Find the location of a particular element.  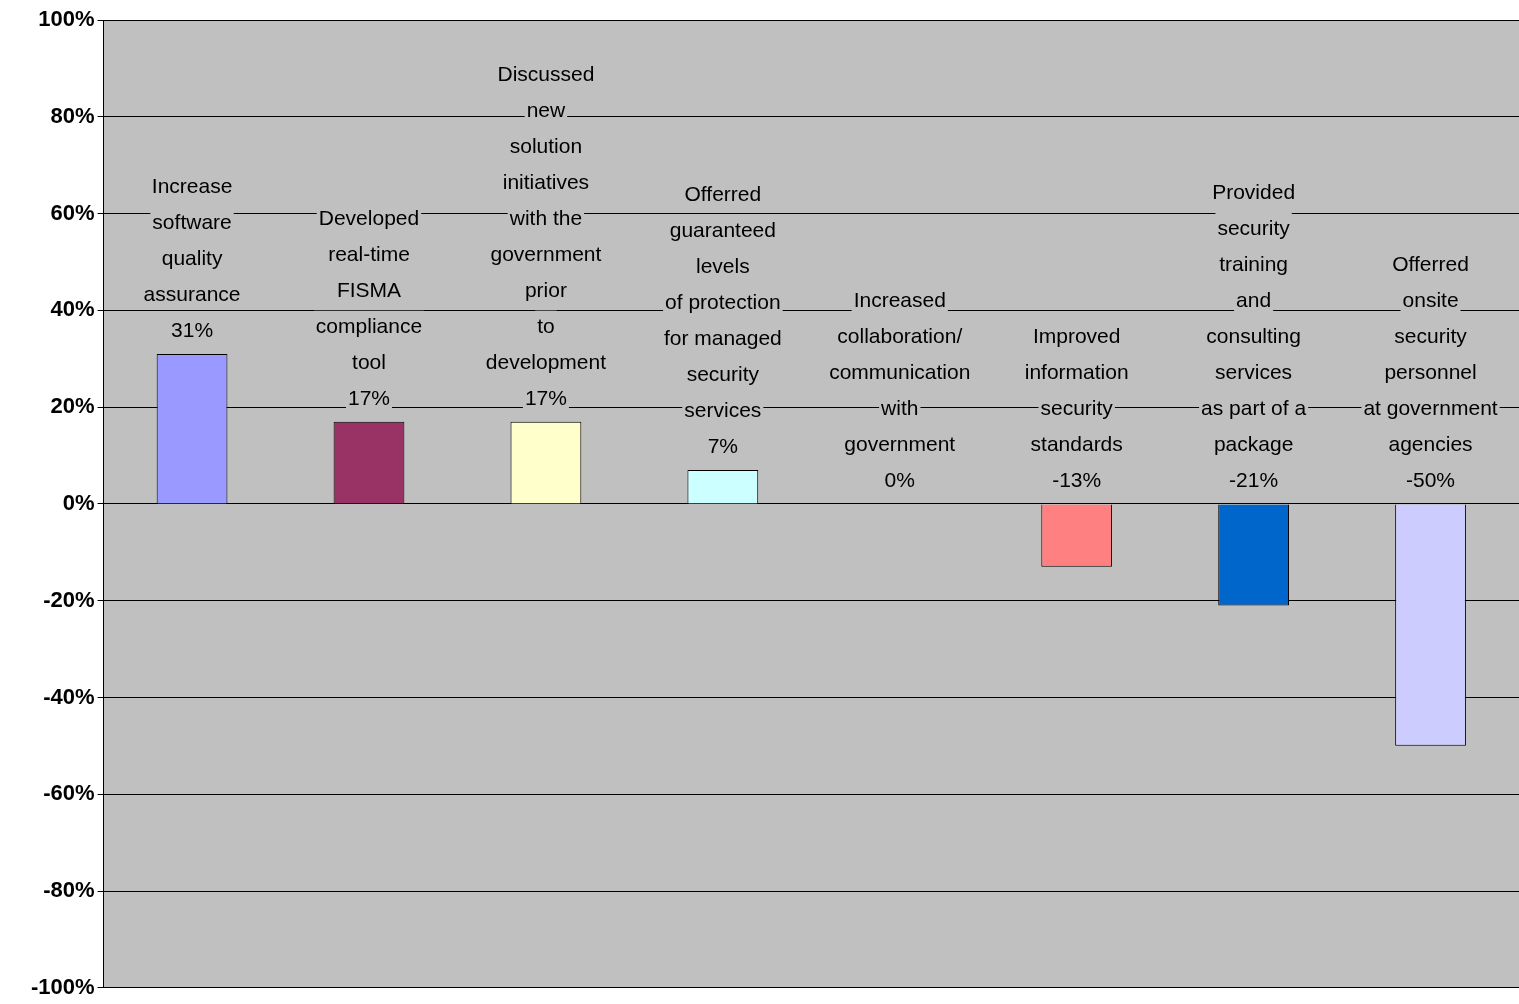

y-tick-label: 100% is located at coordinates (66, 19).